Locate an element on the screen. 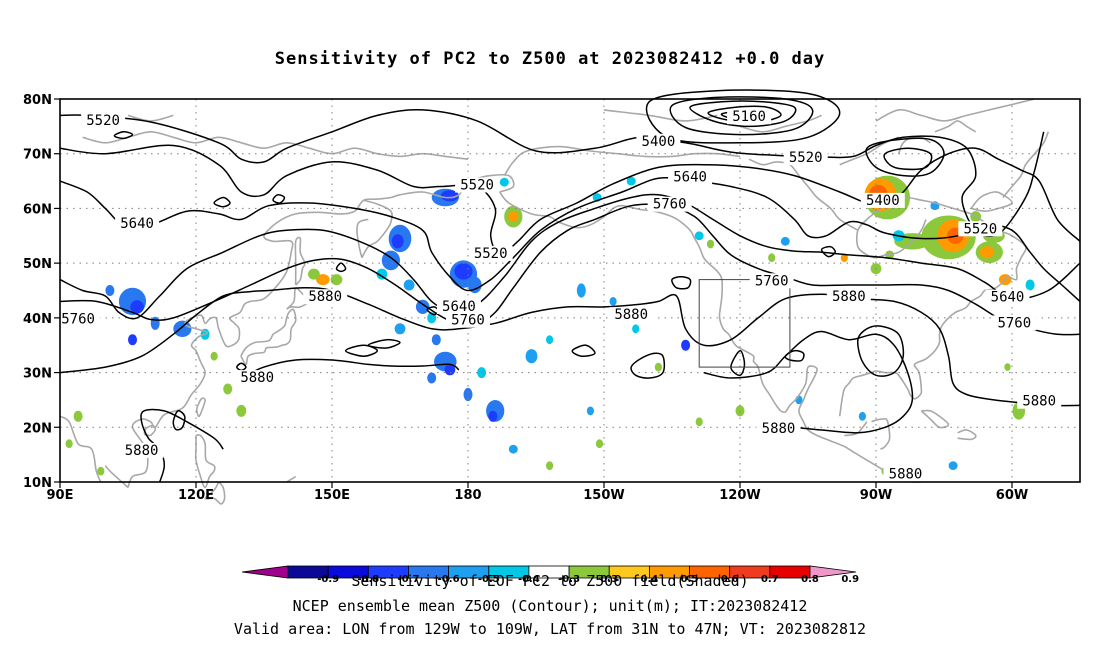 This screenshot has height=650, width=1100. colorbar-label: 0.3 is located at coordinates (609, 579).